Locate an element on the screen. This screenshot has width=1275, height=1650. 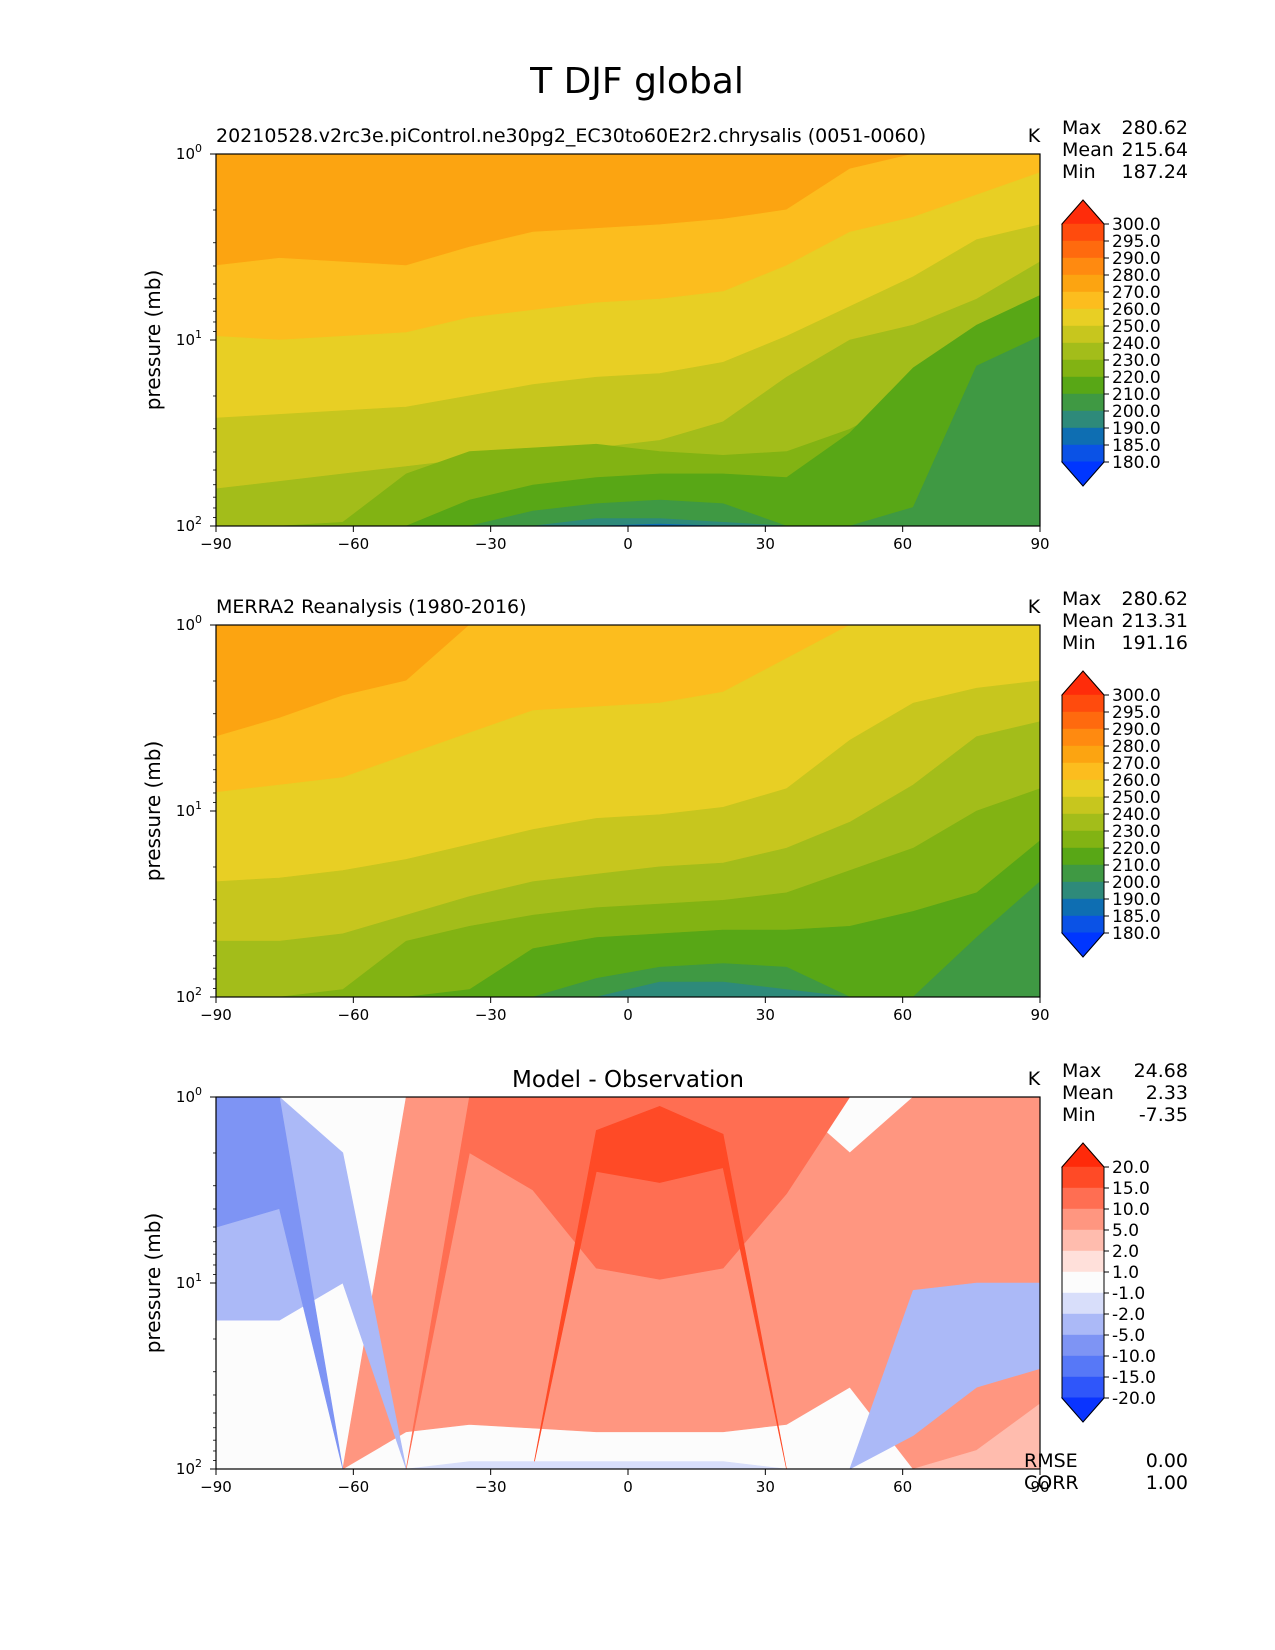
contour-band-210.0 is located at coordinates (628, 918).